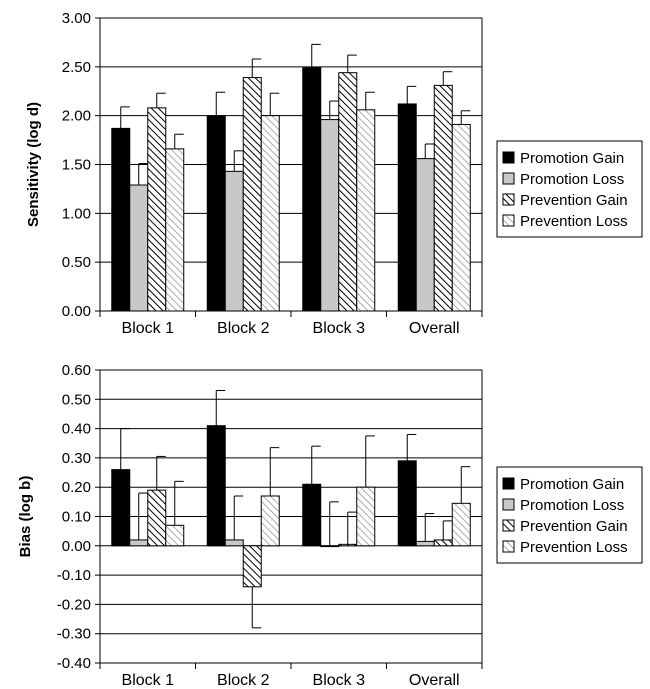  Describe the element at coordinates (76, 116) in the screenshot. I see `y-tick-label: 2.00` at that location.